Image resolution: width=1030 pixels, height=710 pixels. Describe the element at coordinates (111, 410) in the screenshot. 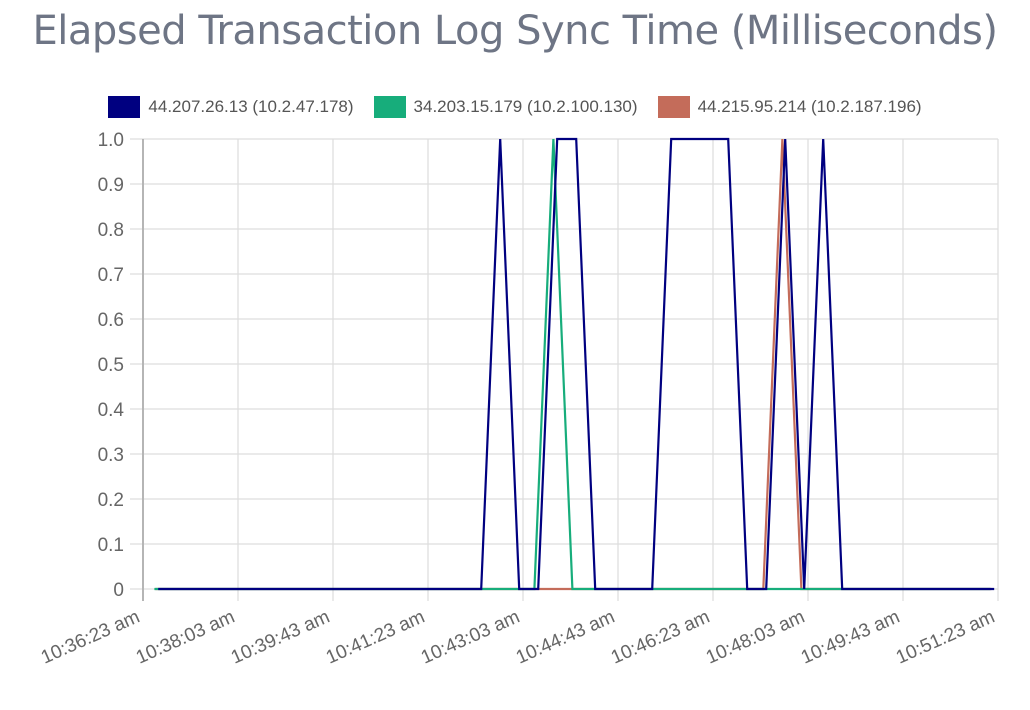

I see `y-tick-label: 0.4` at that location.